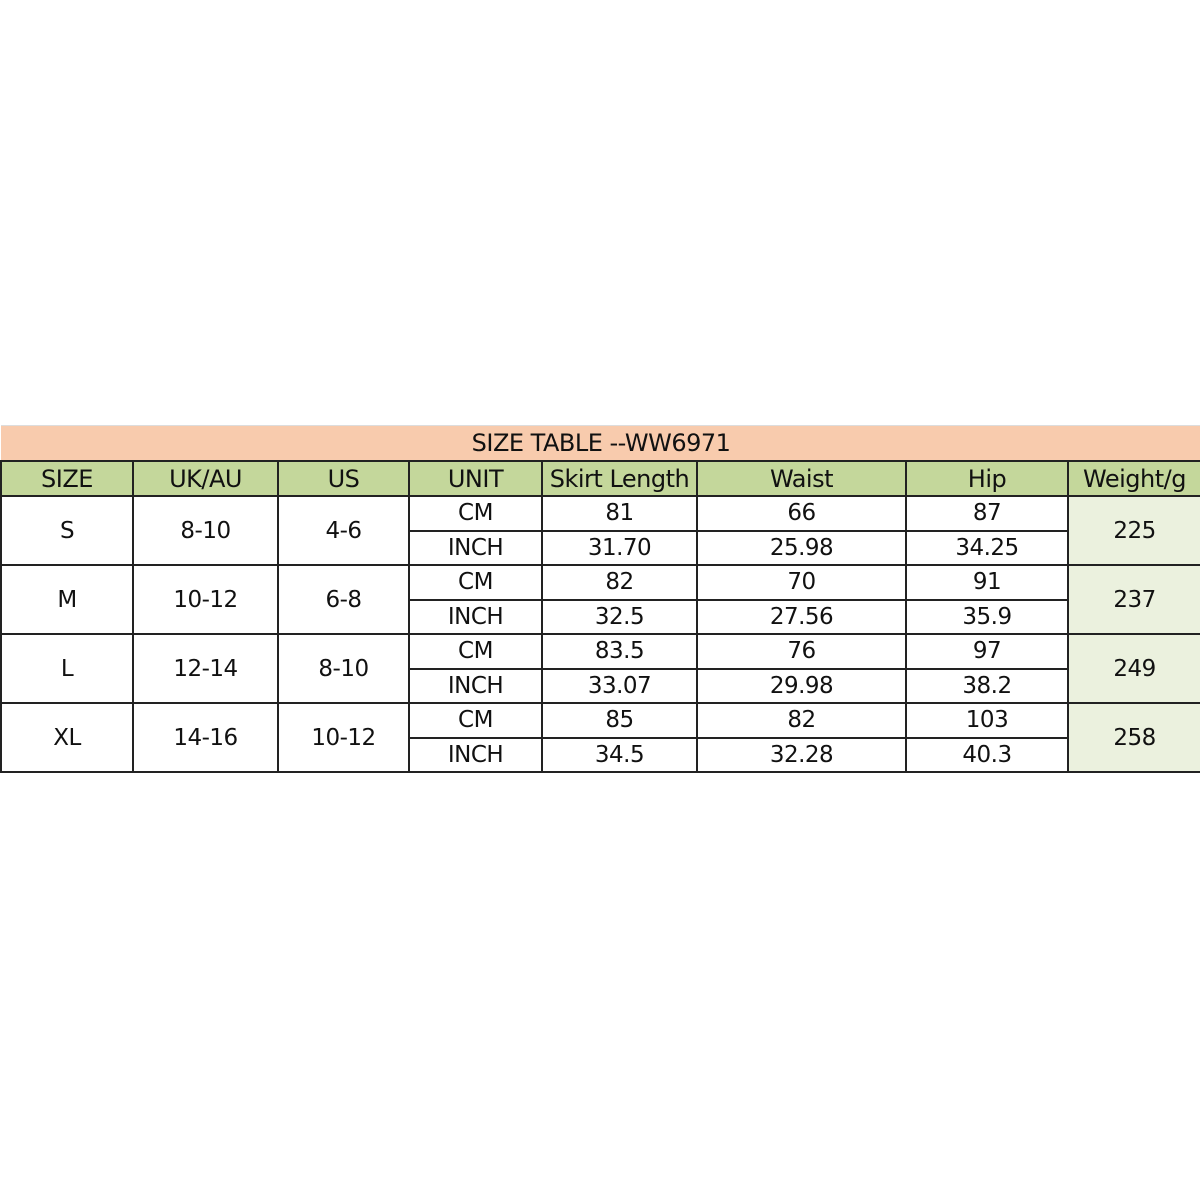  I want to click on table-row-cm: M 10-12 6-8 CM 82 70 91 237, so click(600, 599).